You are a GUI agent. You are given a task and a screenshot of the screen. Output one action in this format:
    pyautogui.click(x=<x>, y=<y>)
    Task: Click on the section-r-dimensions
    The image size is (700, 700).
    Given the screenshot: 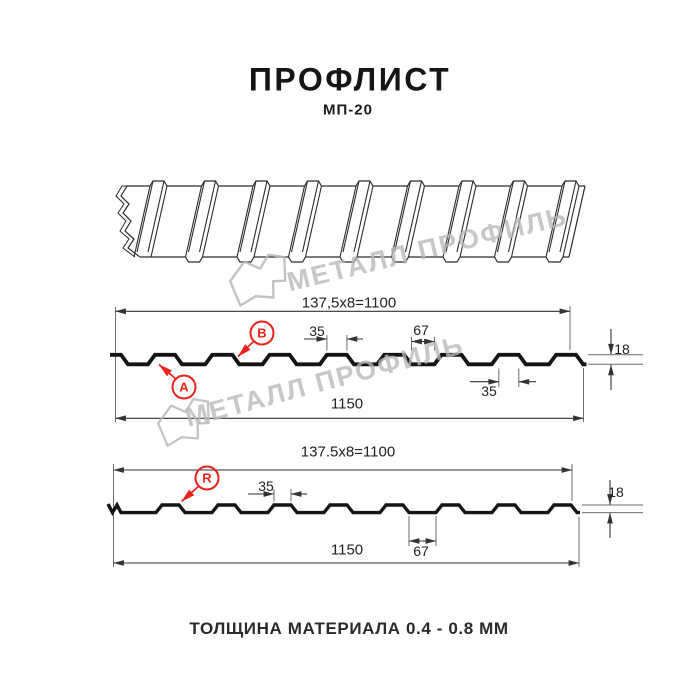 What is the action you would take?
    pyautogui.click(x=378, y=515)
    